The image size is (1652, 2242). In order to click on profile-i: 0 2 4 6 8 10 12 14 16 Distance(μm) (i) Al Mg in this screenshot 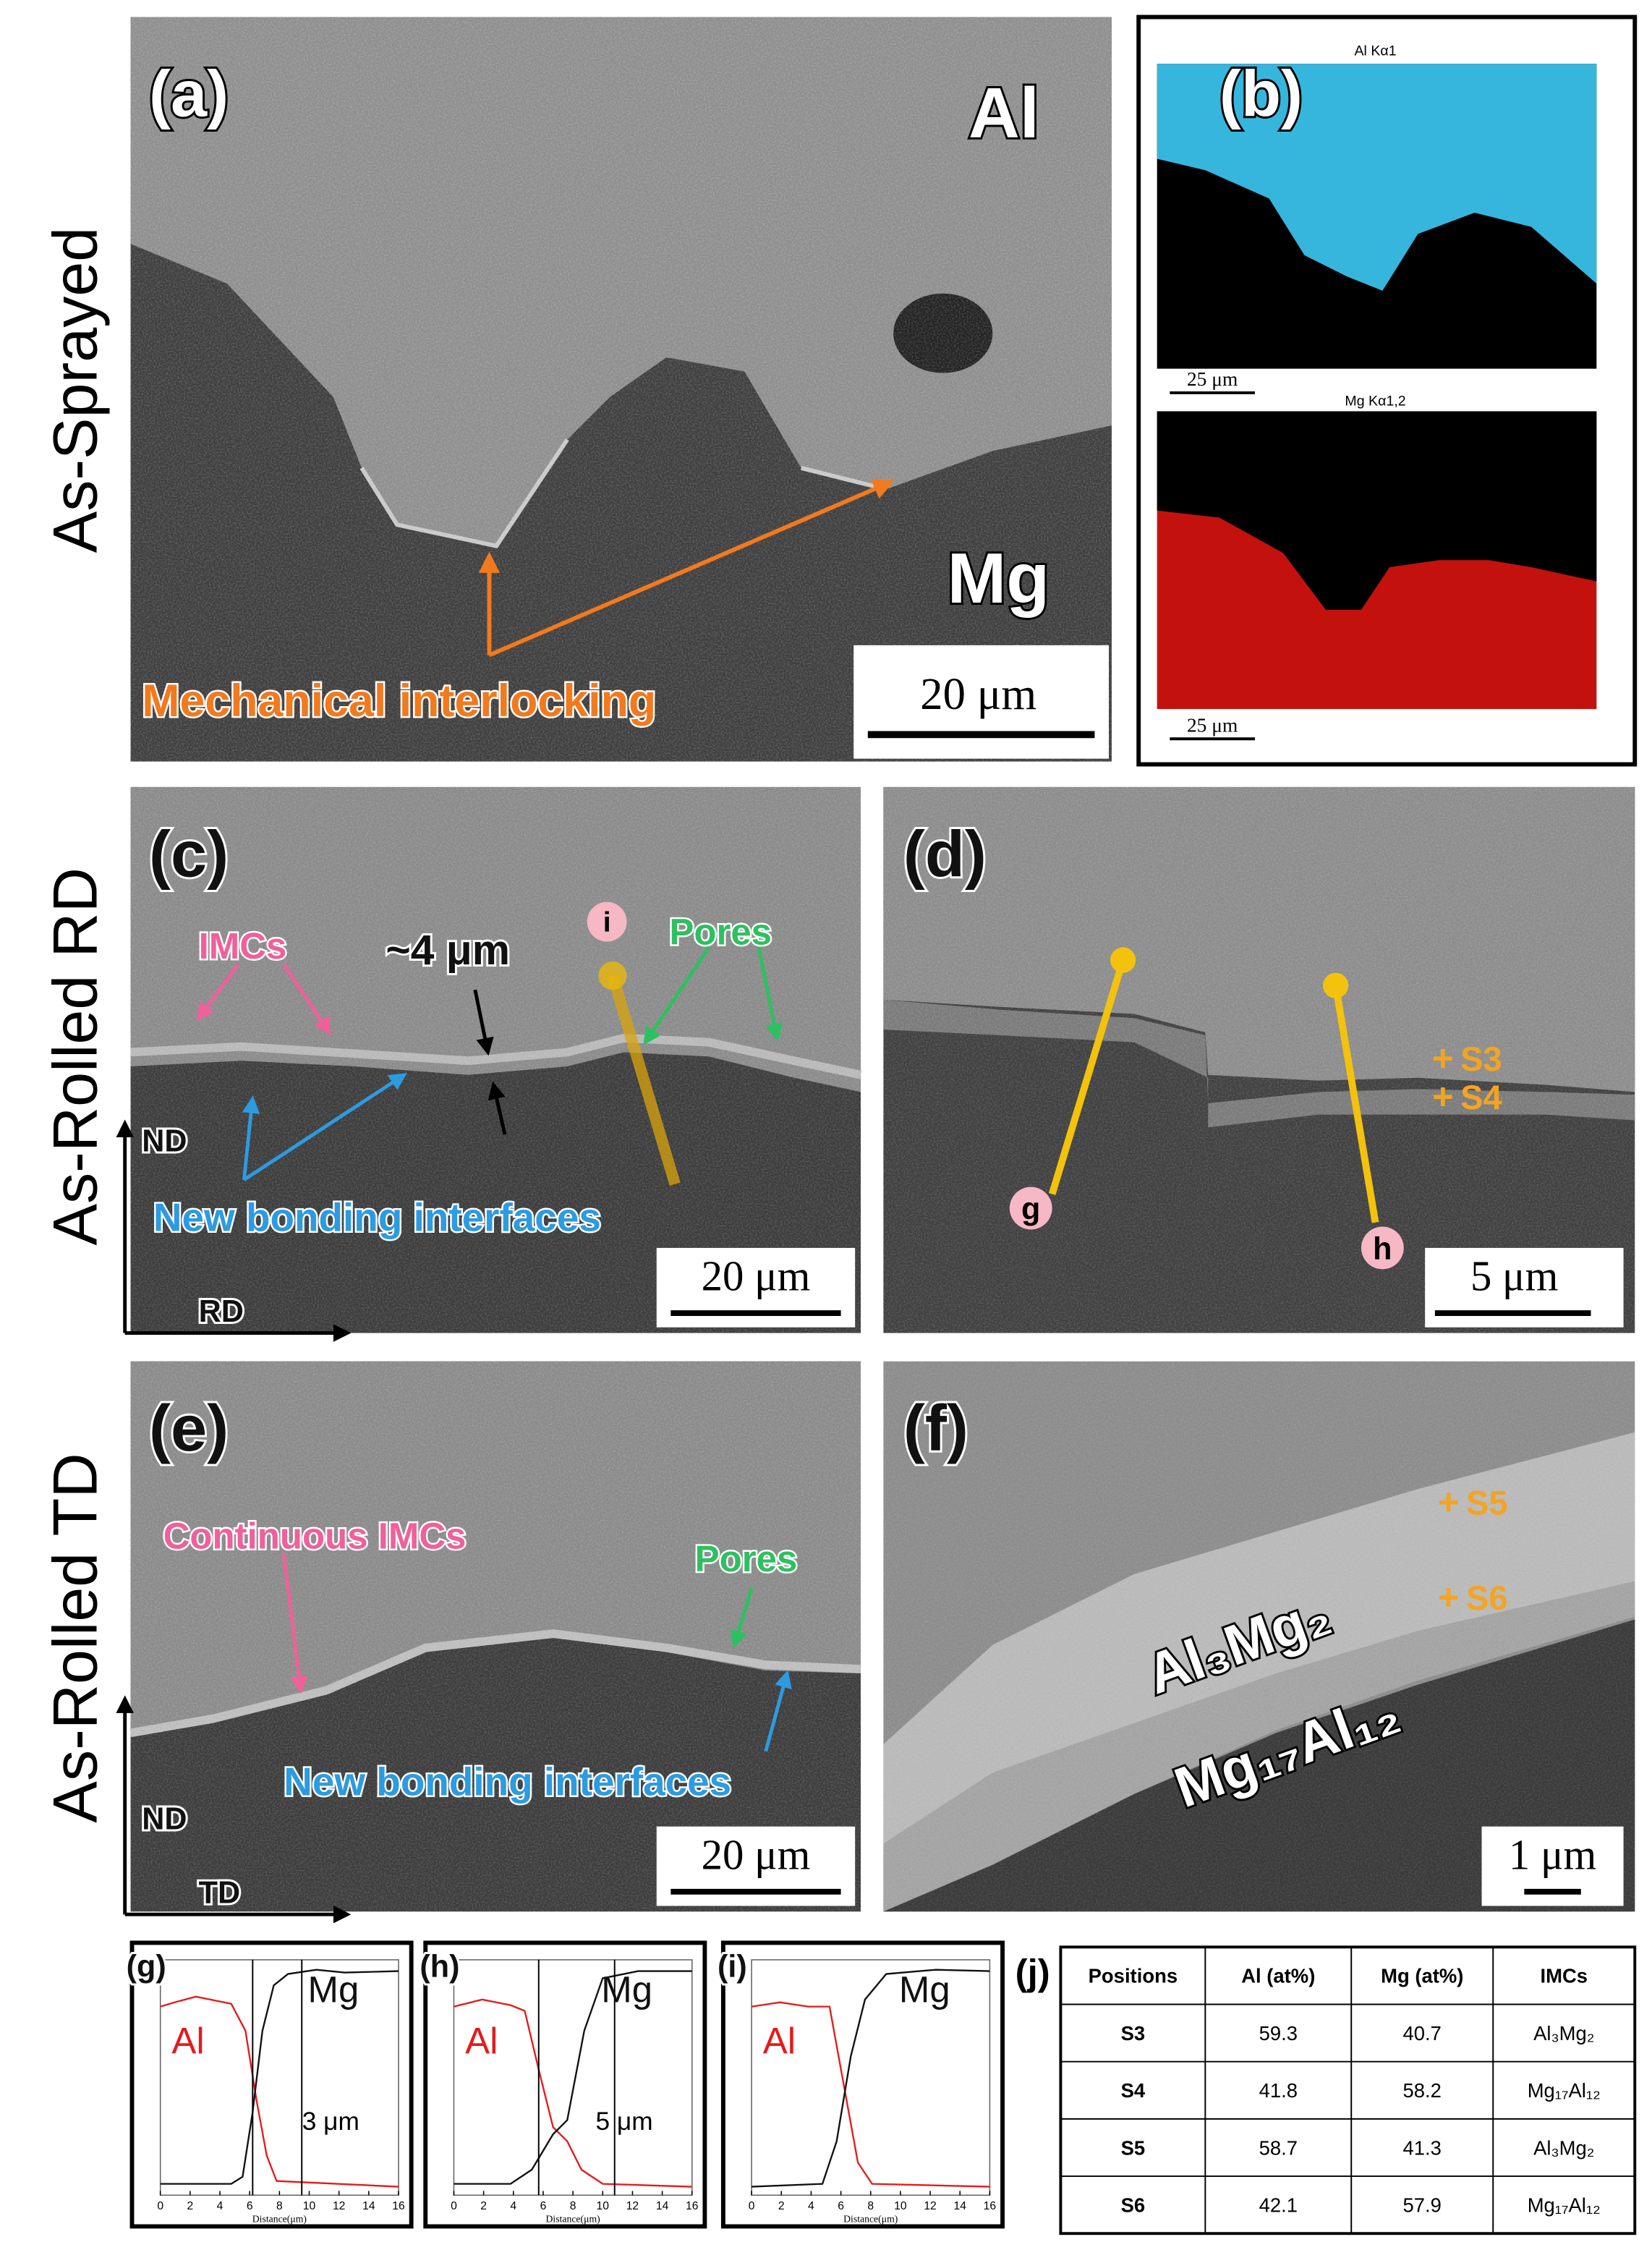, I will do `click(860, 2084)`.